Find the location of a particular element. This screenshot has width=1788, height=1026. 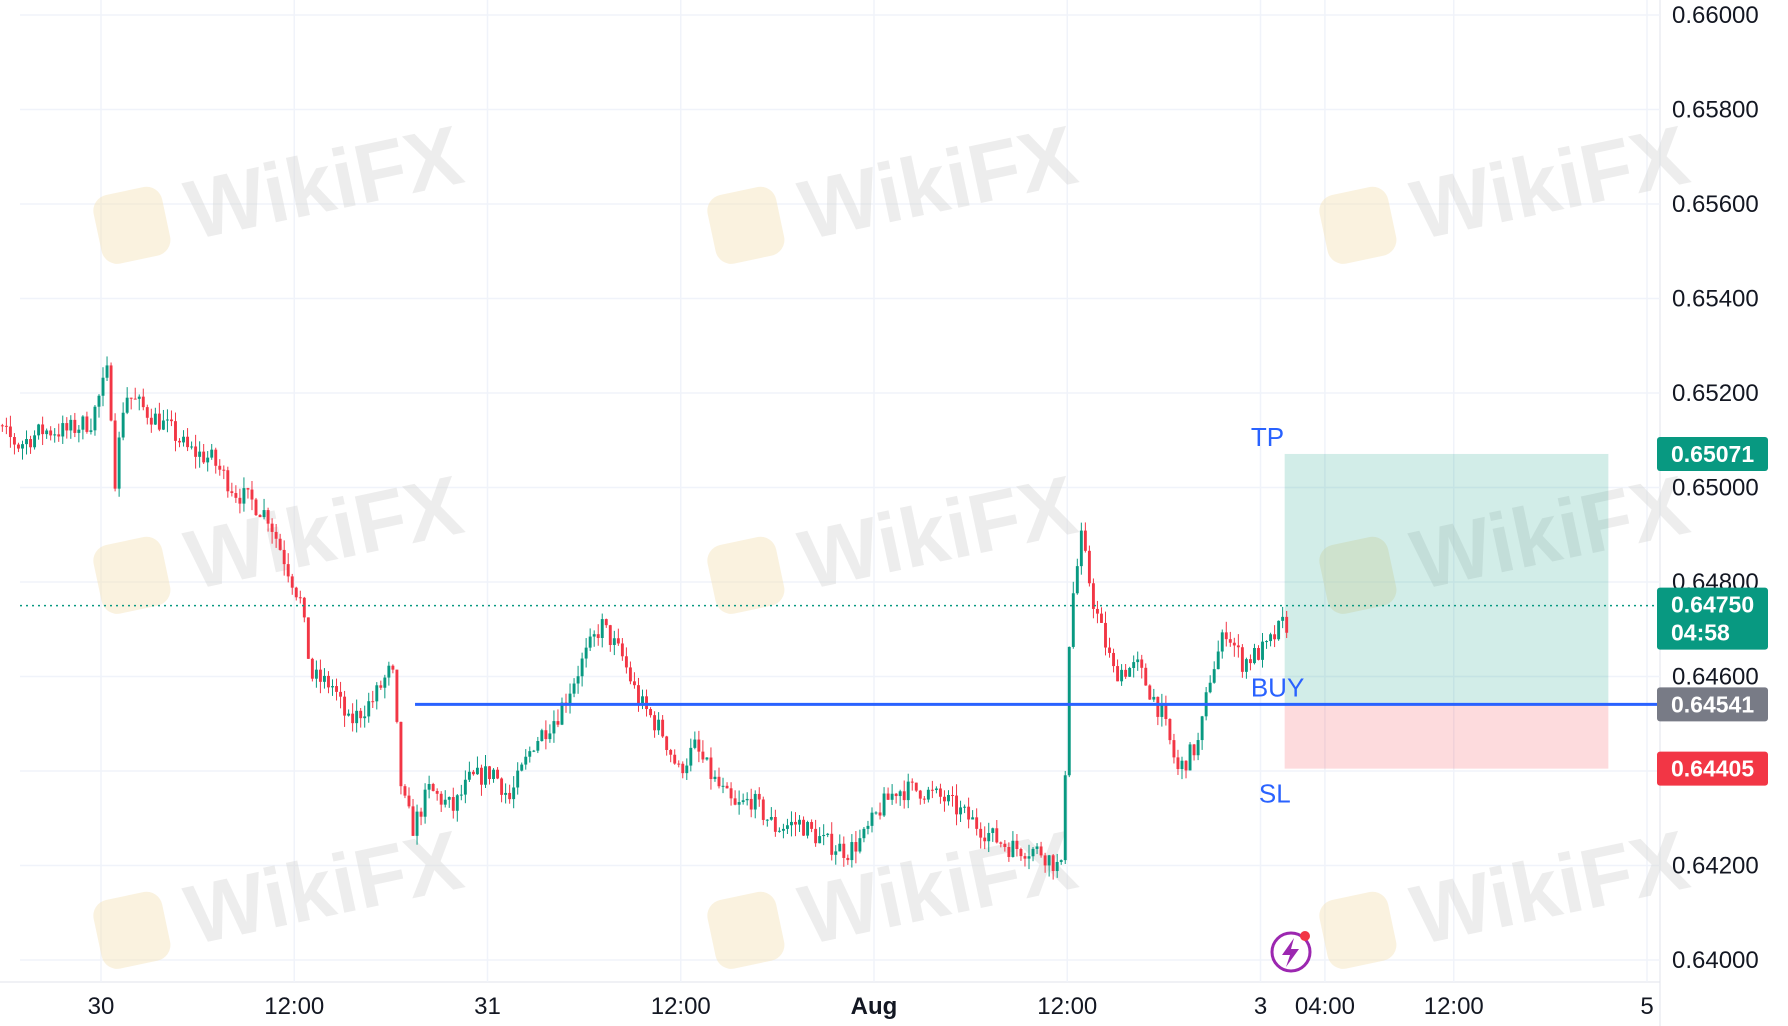

price-tick-label: 0.64000 is located at coordinates (1715, 960).